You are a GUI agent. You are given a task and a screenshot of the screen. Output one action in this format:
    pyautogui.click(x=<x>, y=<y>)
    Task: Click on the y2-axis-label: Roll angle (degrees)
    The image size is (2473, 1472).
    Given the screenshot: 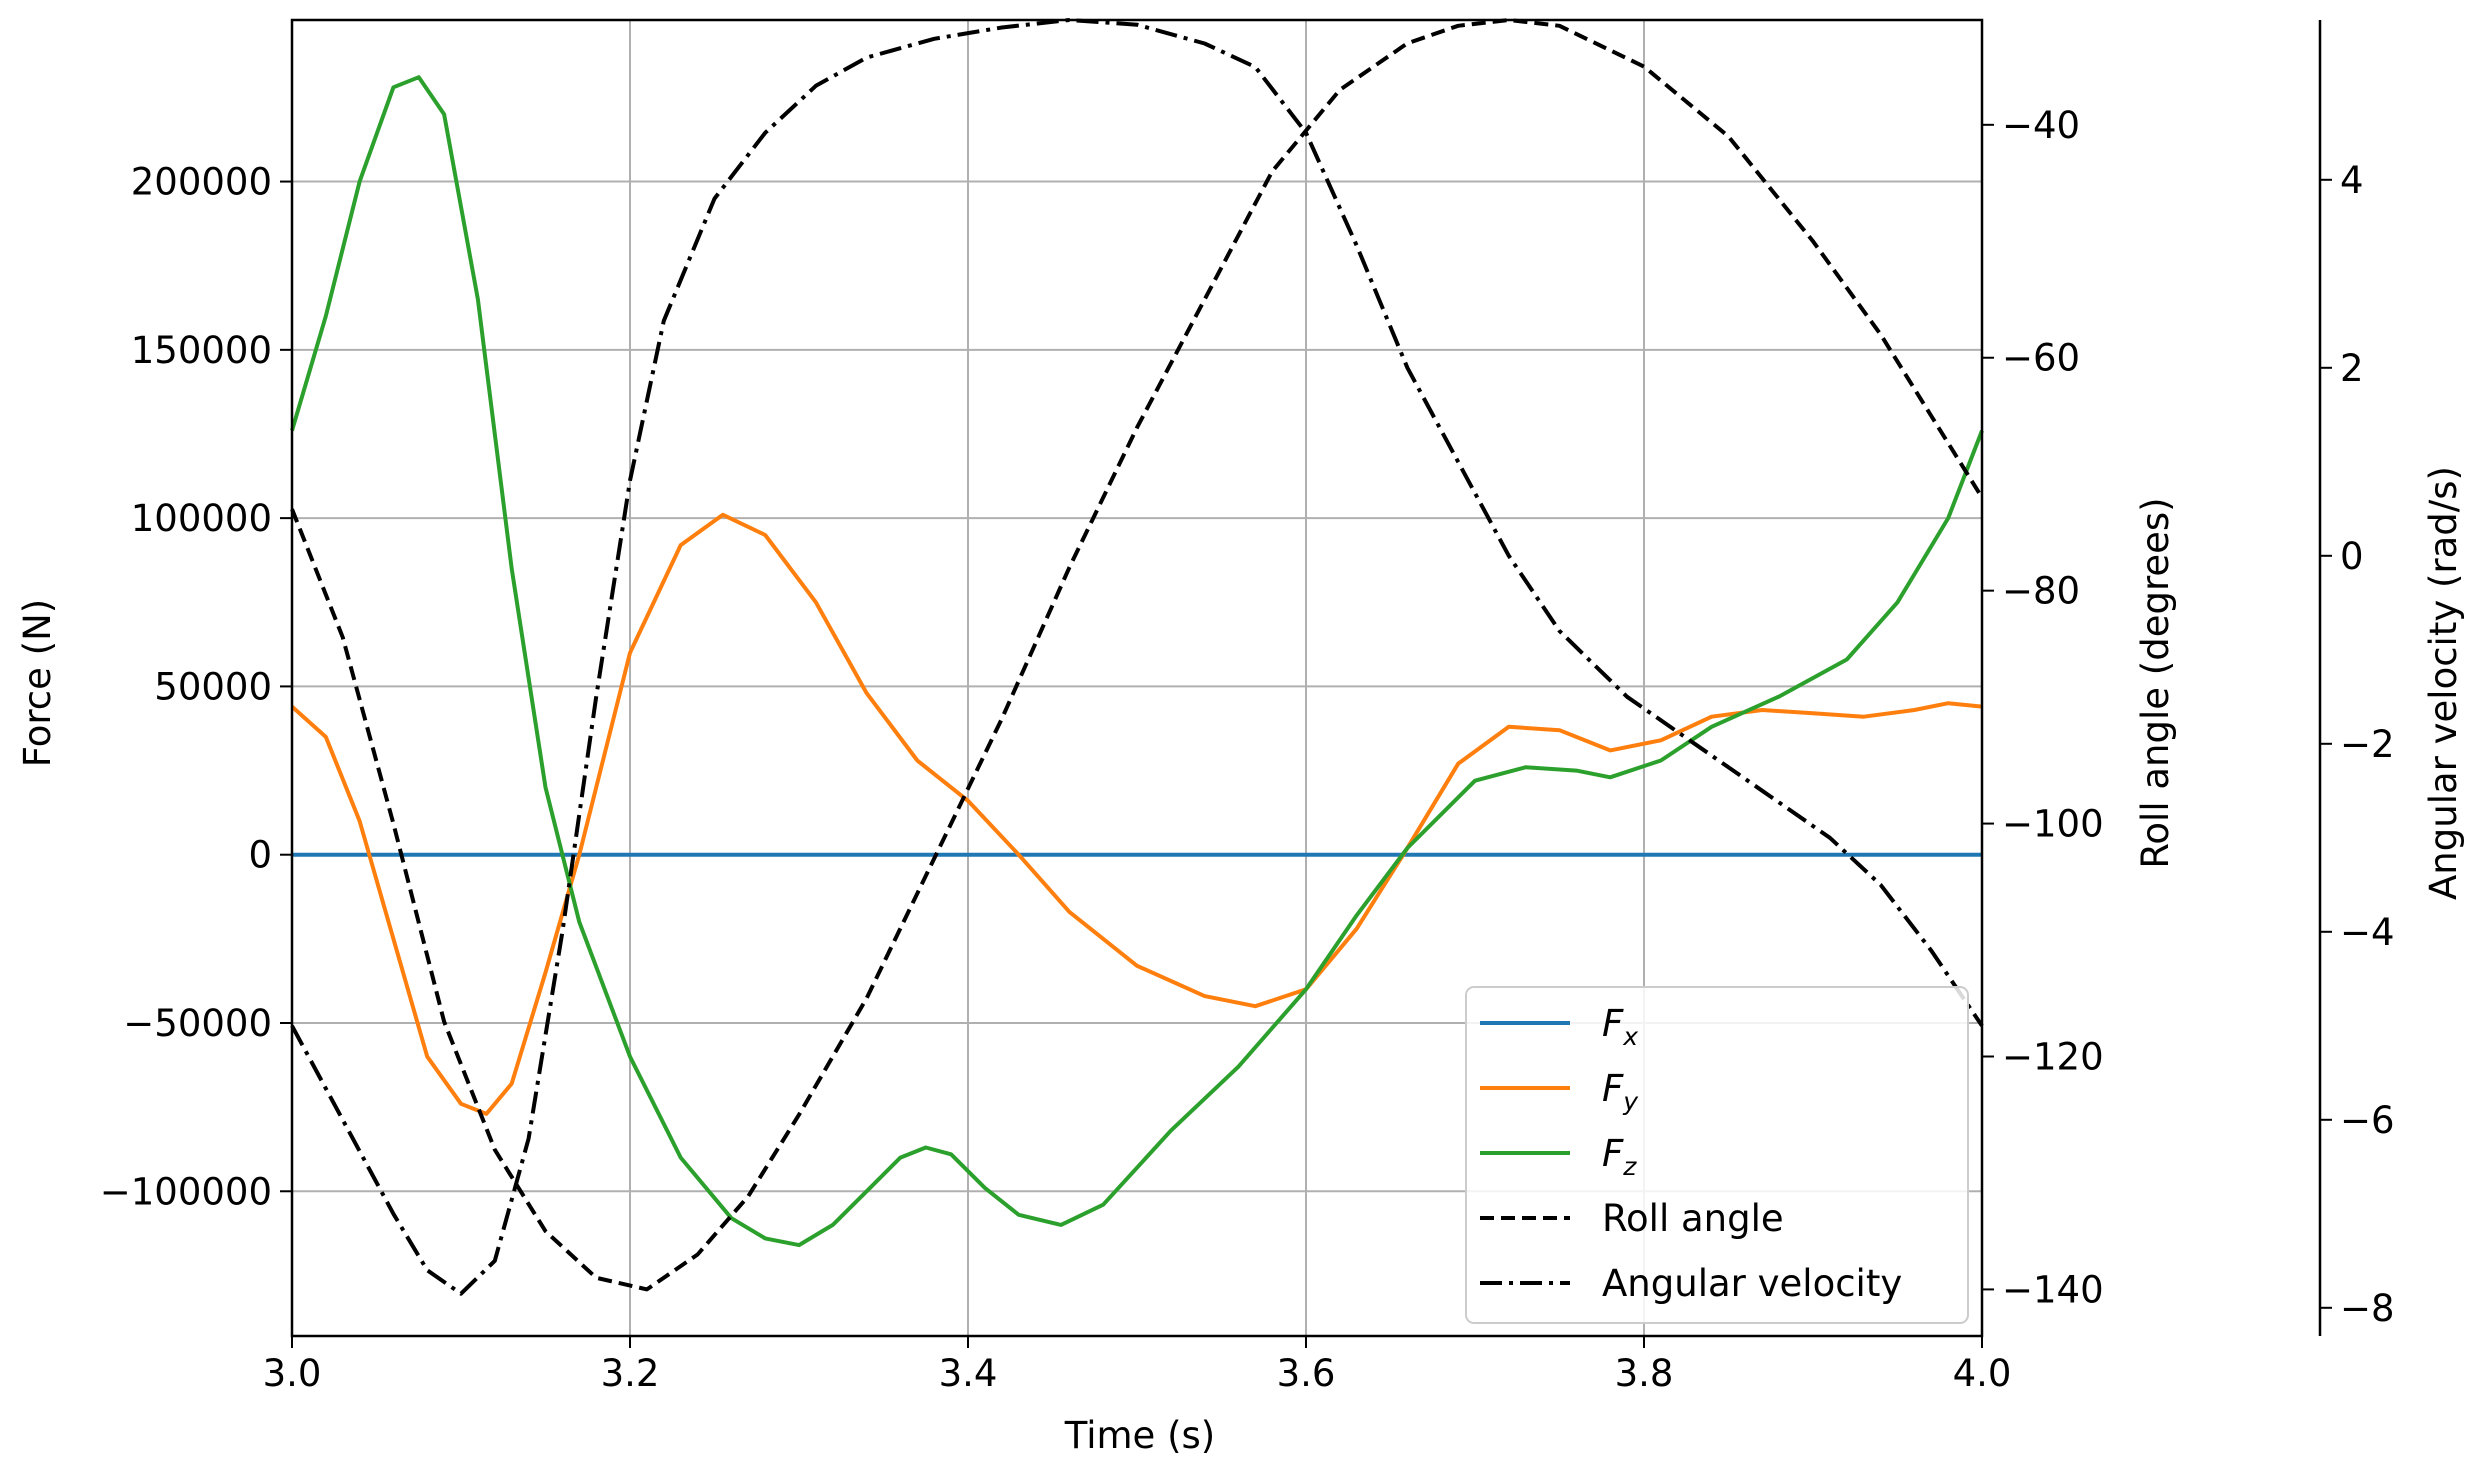 What is the action you would take?
    pyautogui.click(x=2155, y=682)
    